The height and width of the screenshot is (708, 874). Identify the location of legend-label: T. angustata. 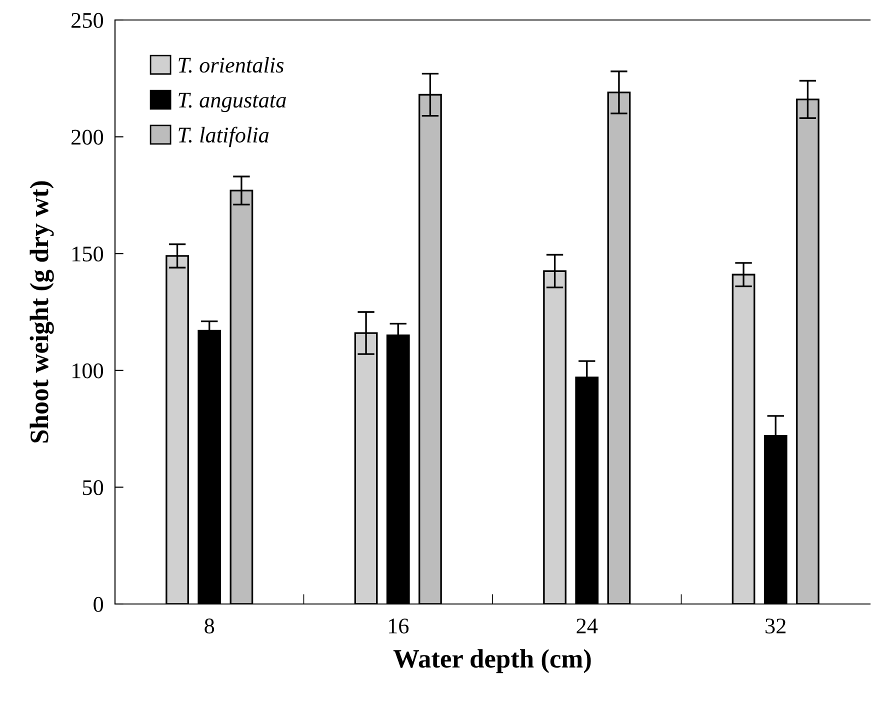
(232, 102).